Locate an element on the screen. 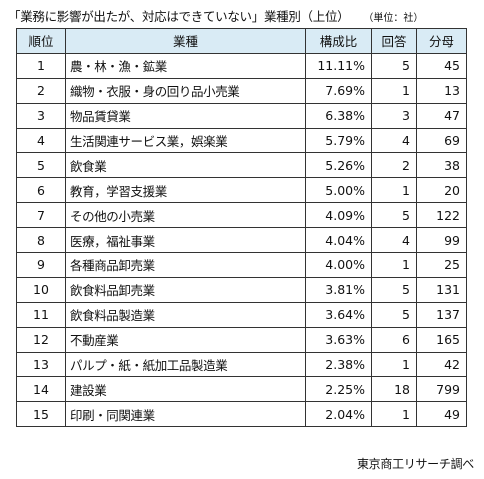  ratio-cell: 5.79% is located at coordinates (338, 140).